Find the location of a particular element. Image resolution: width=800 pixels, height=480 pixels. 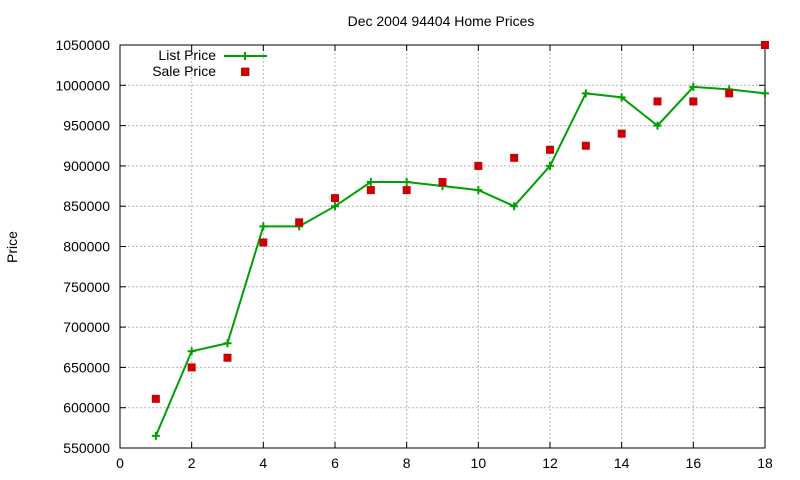

y-tick-label: 900000 is located at coordinates (86, 166).